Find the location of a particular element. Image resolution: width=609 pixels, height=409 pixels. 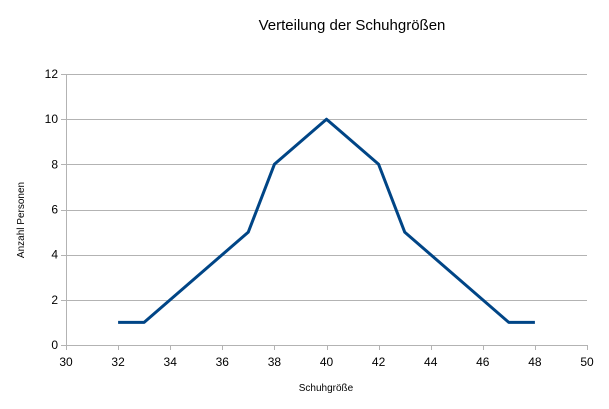

x-axis-title: Schuhgröße is located at coordinates (326, 388).